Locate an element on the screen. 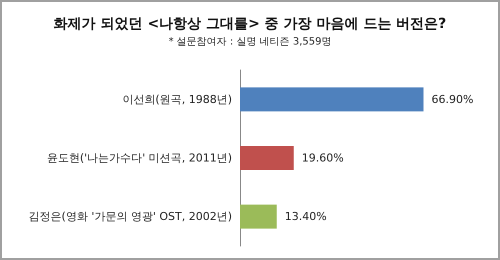 The width and height of the screenshot is (500, 260). y-tick-label: 윤도현('나는가수다' 미션곡, 2011년) is located at coordinates (139, 158).